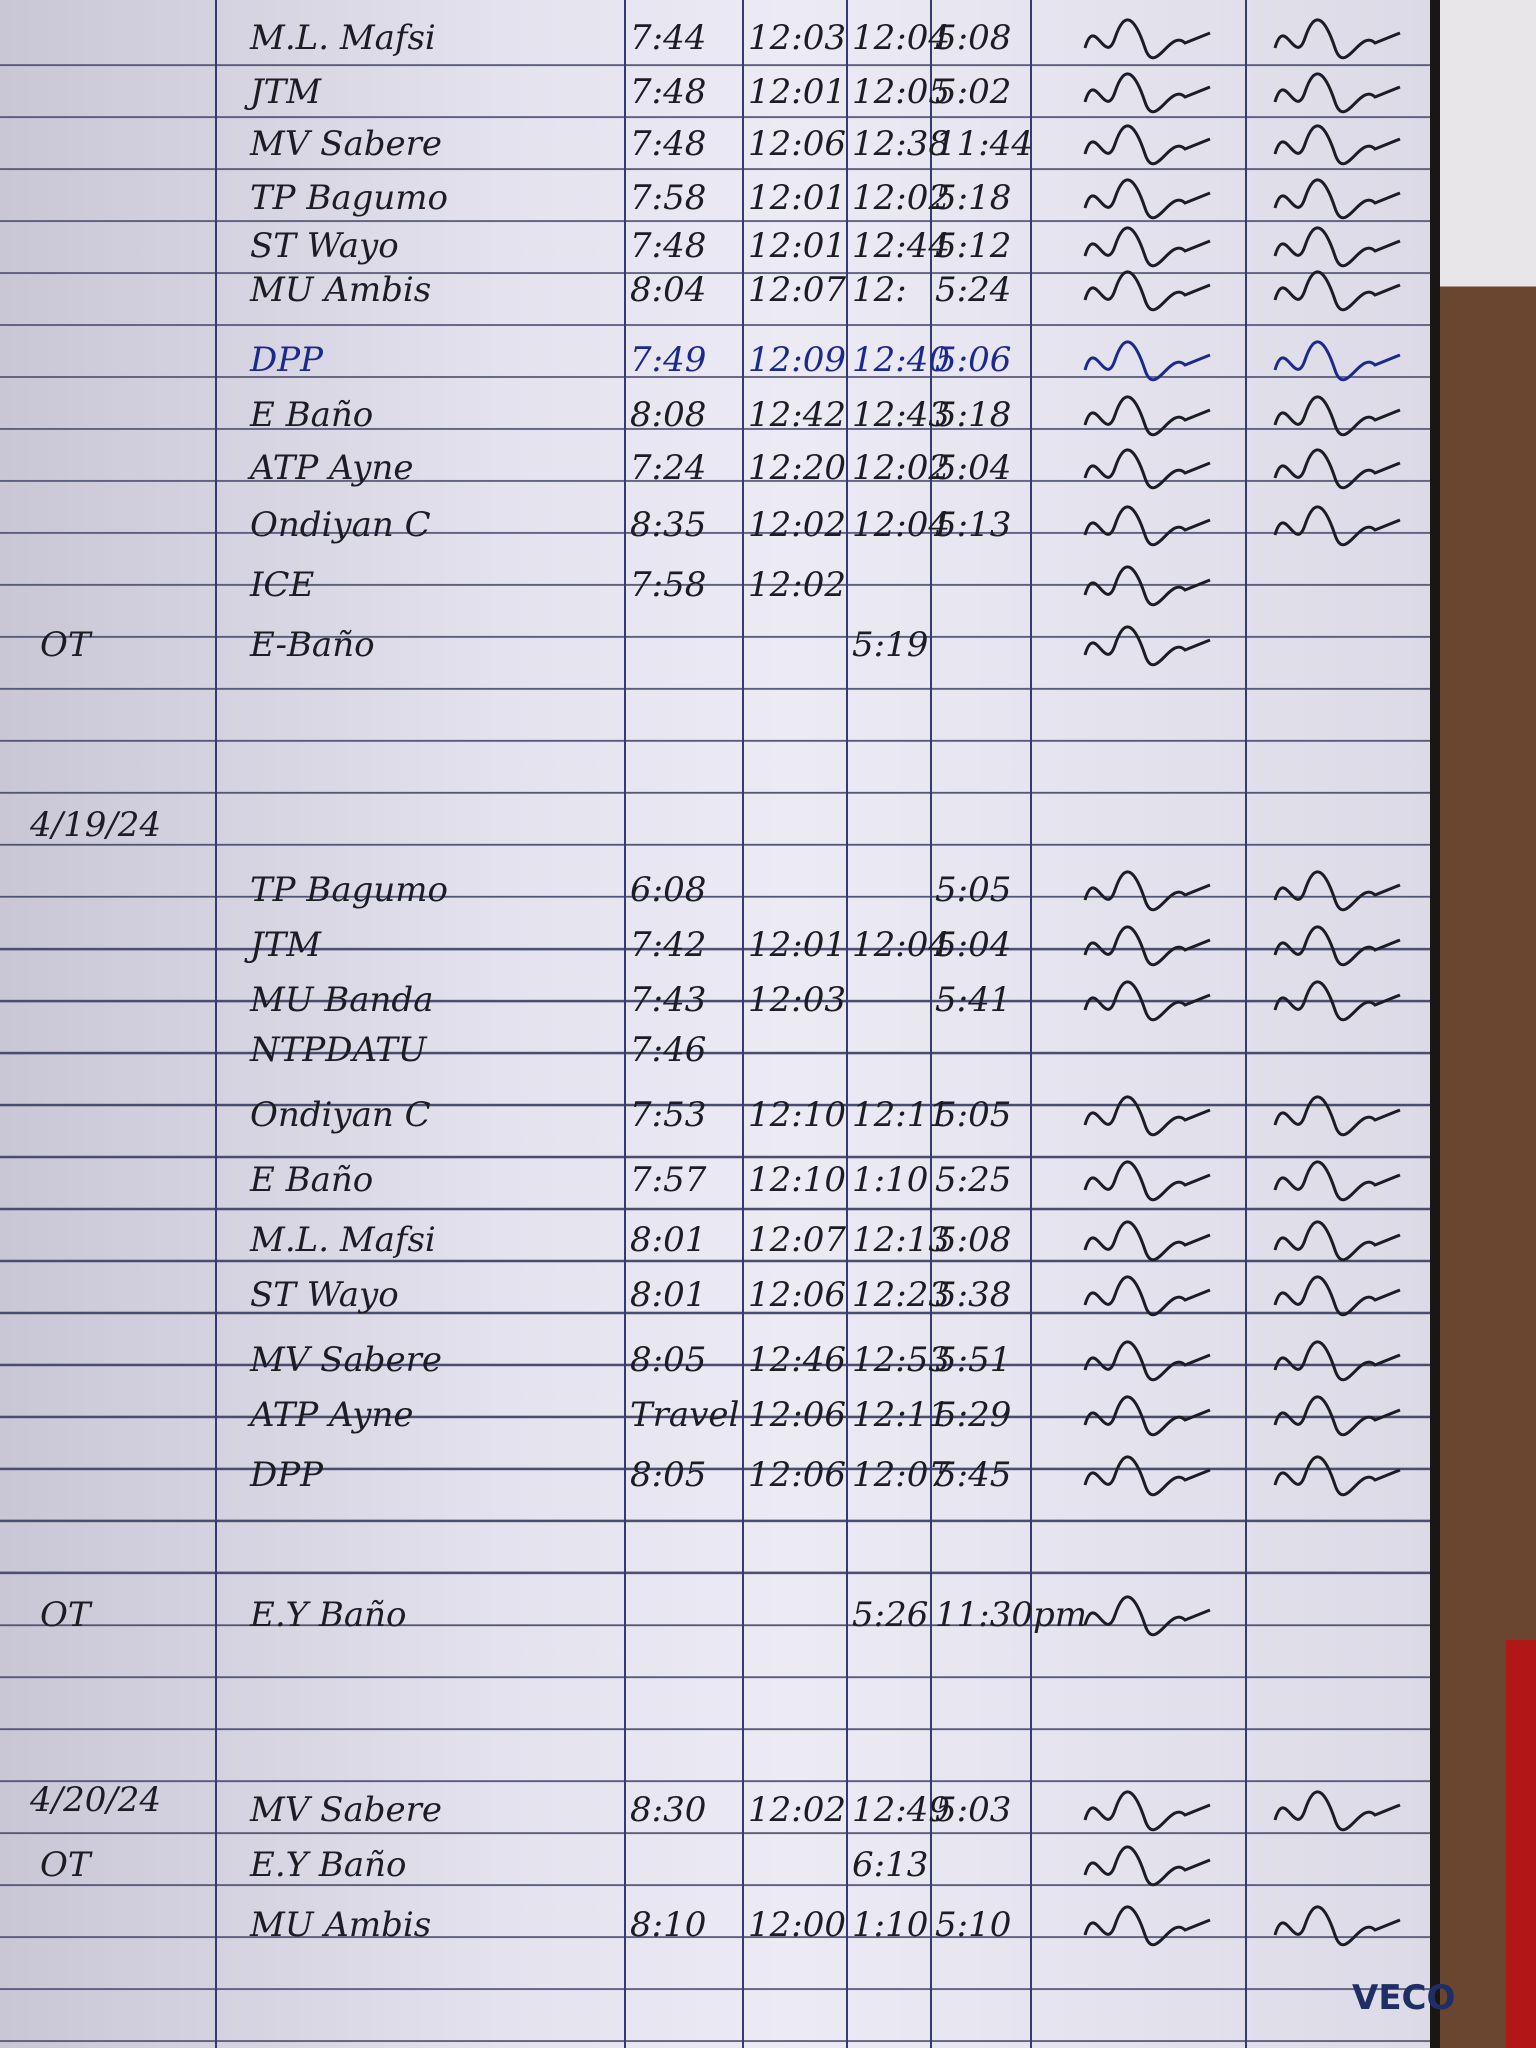  What do you see at coordinates (973, 1475) in the screenshot?
I see `time-out-pm: 5:45` at bounding box center [973, 1475].